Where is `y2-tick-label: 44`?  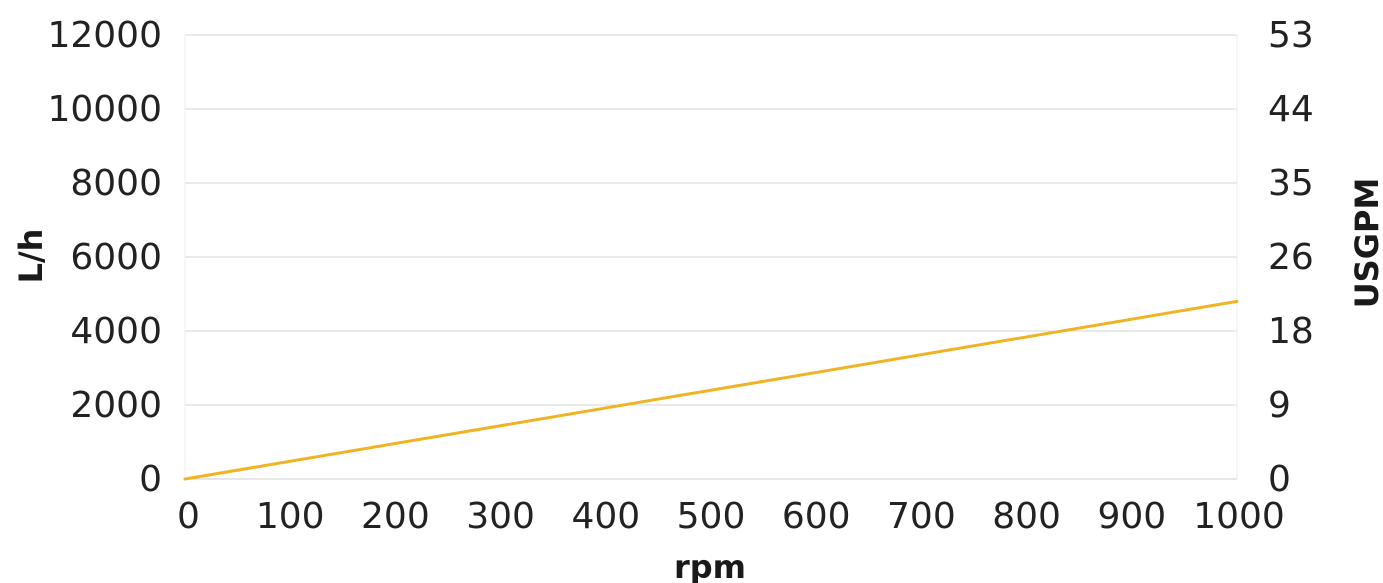
y2-tick-label: 44 is located at coordinates (1291, 109).